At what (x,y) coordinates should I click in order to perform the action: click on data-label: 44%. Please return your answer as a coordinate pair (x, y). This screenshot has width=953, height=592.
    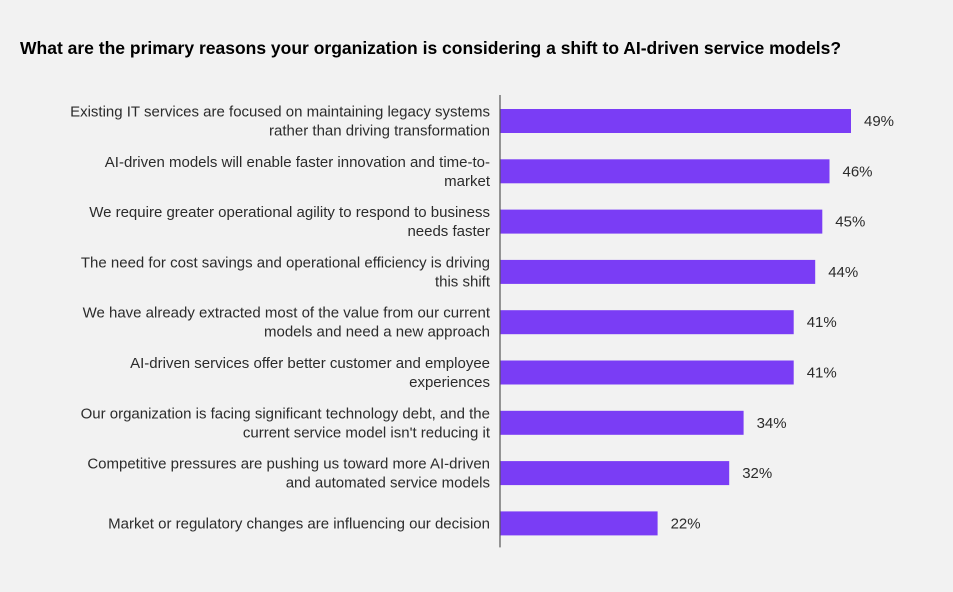
    Looking at the image, I should click on (843, 272).